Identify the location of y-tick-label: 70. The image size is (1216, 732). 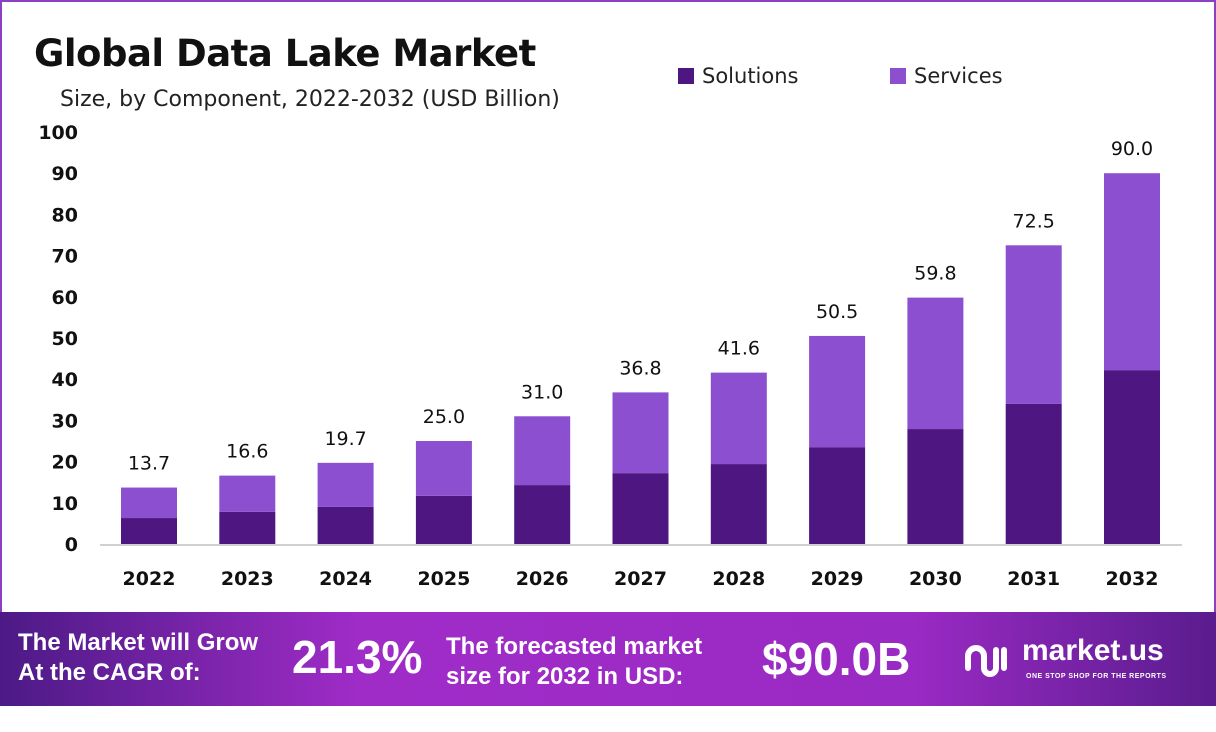
(65, 257).